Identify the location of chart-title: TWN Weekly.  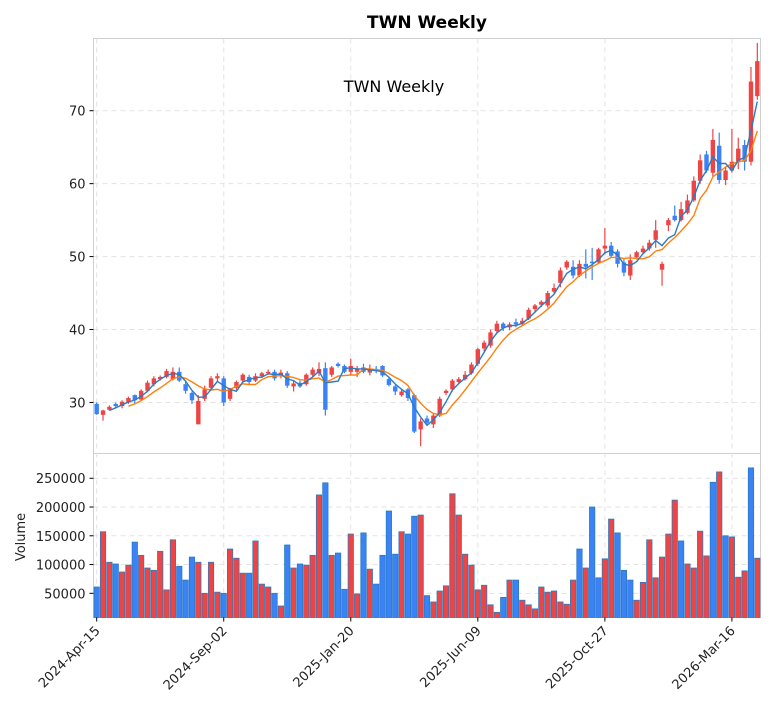
(427, 23).